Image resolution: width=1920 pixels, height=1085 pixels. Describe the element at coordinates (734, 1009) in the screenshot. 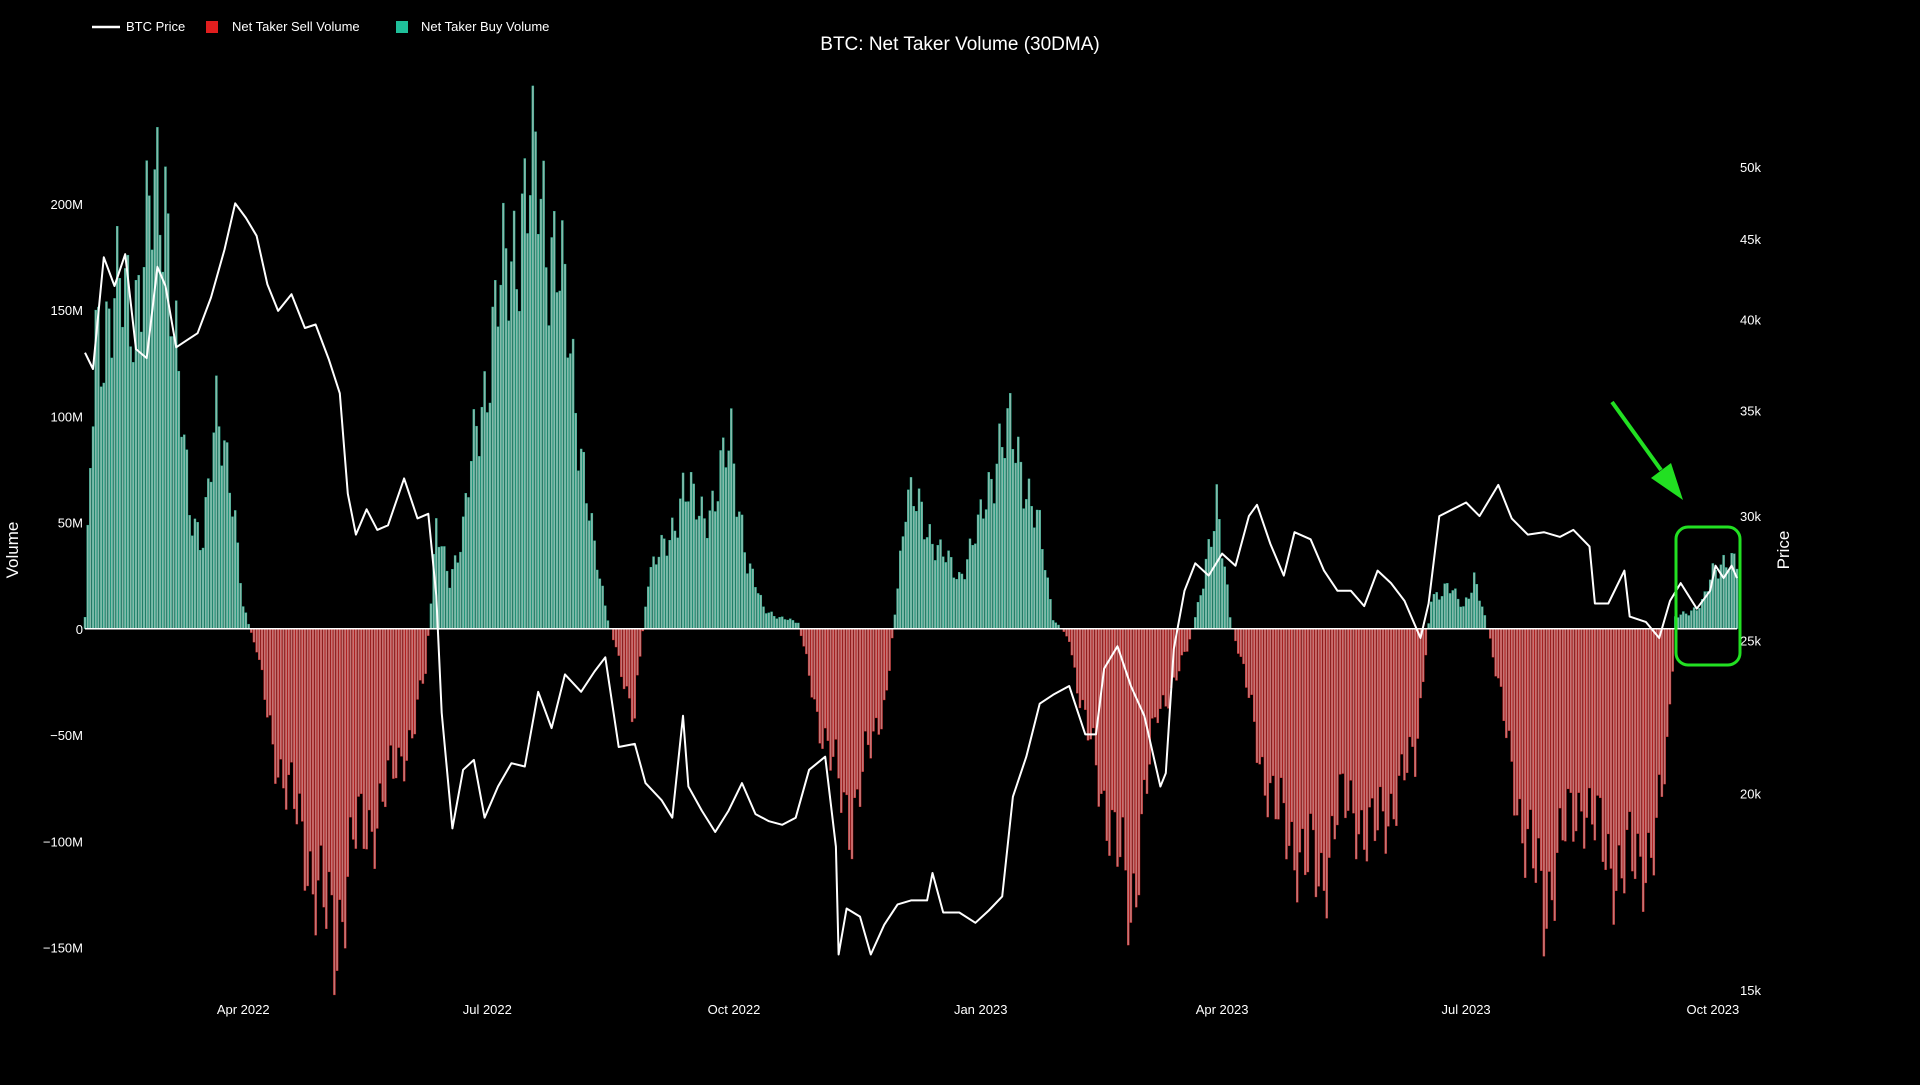

I see `x-tick-label: Oct 2022` at that location.